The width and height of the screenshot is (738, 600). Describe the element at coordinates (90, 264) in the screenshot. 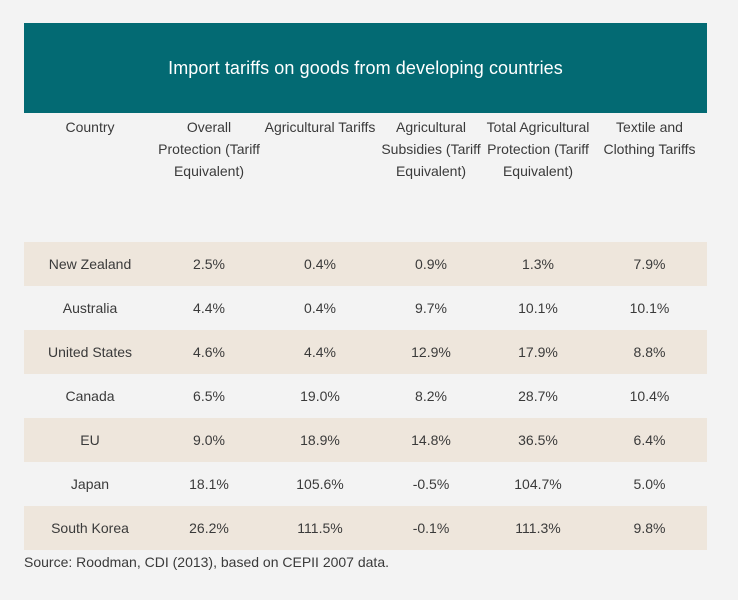

I see `cell-country: New Zealand` at that location.